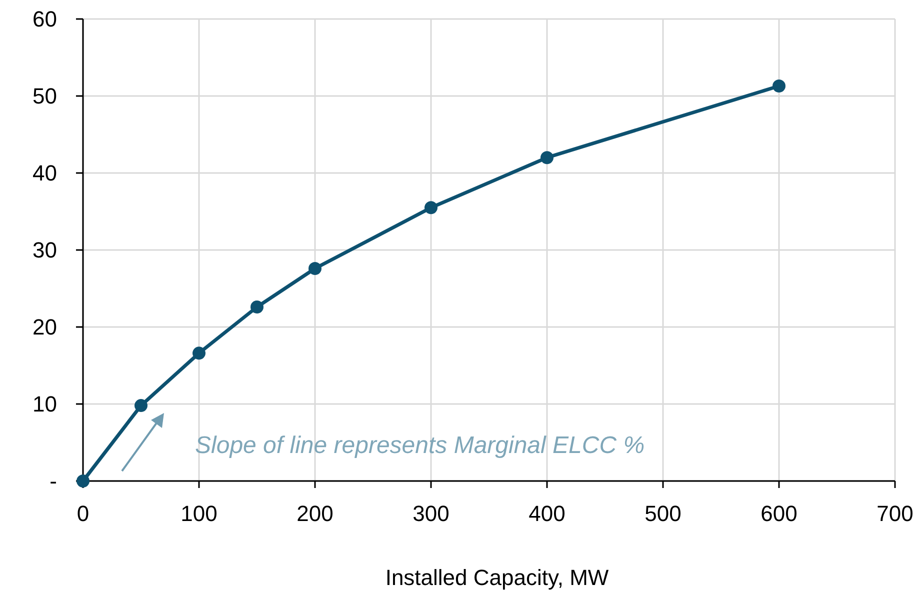  Describe the element at coordinates (44, 19) in the screenshot. I see `y-tick-label: 60` at that location.